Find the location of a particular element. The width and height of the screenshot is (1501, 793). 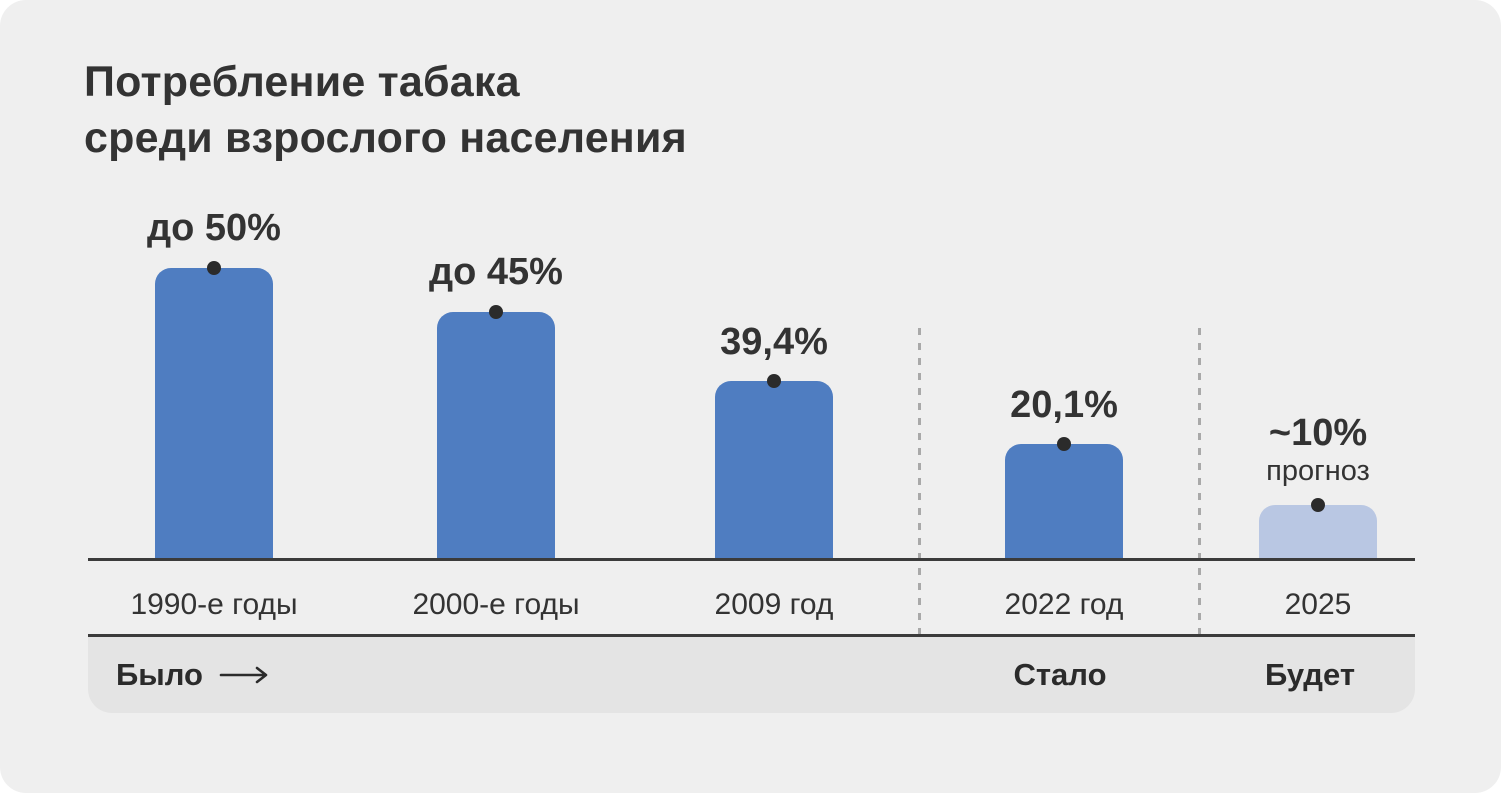

period-band: Было Стало Будет is located at coordinates (751, 675).